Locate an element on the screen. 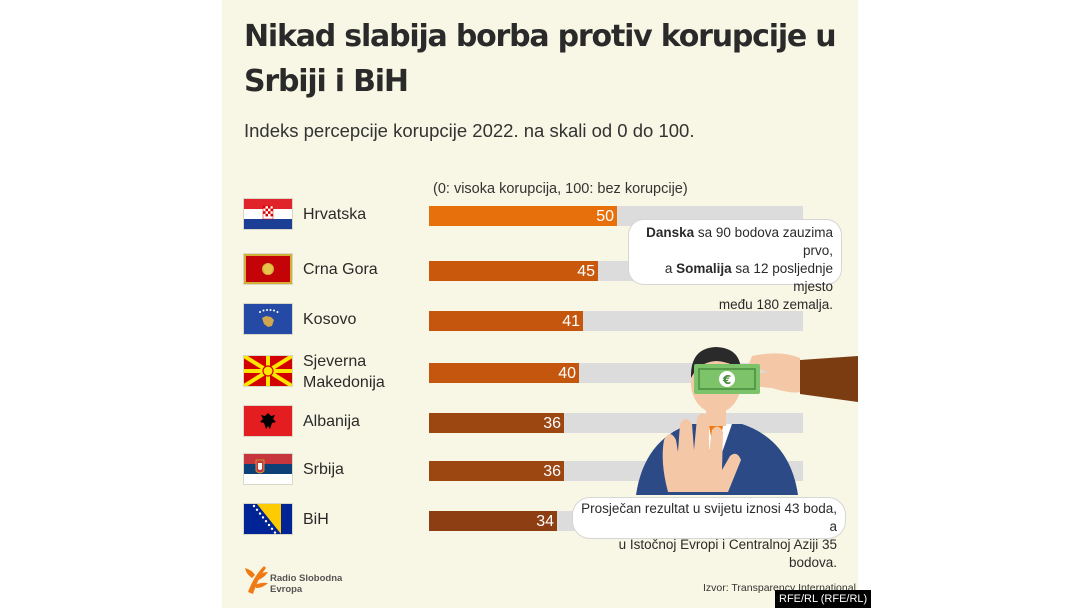 Image resolution: width=1080 pixels, height=608 pixels. brand-line-1: Radio Slobodna is located at coordinates (306, 578).